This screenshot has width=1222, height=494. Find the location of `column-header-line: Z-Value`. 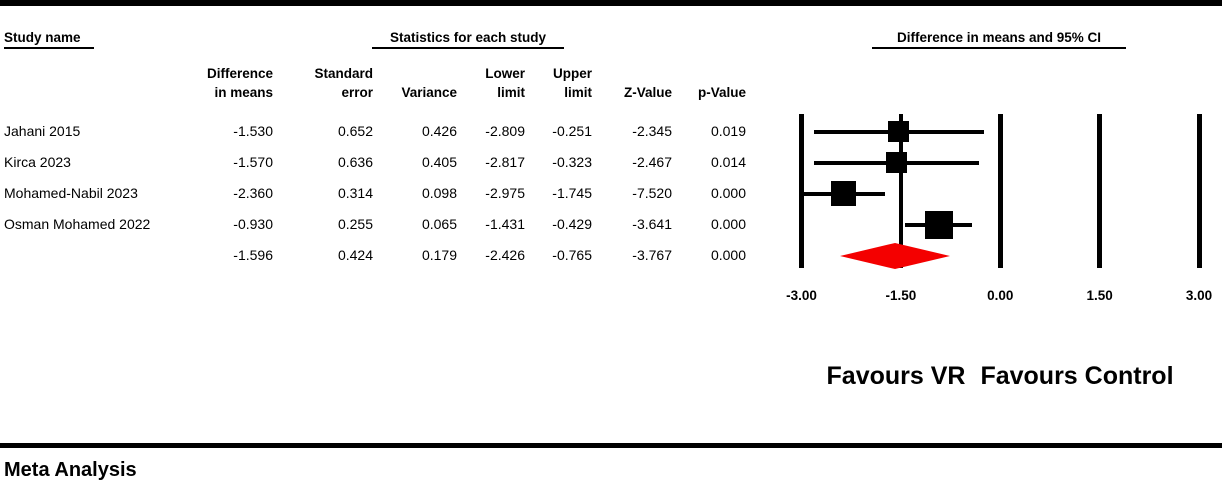

column-header-line: Z-Value is located at coordinates (647, 92).